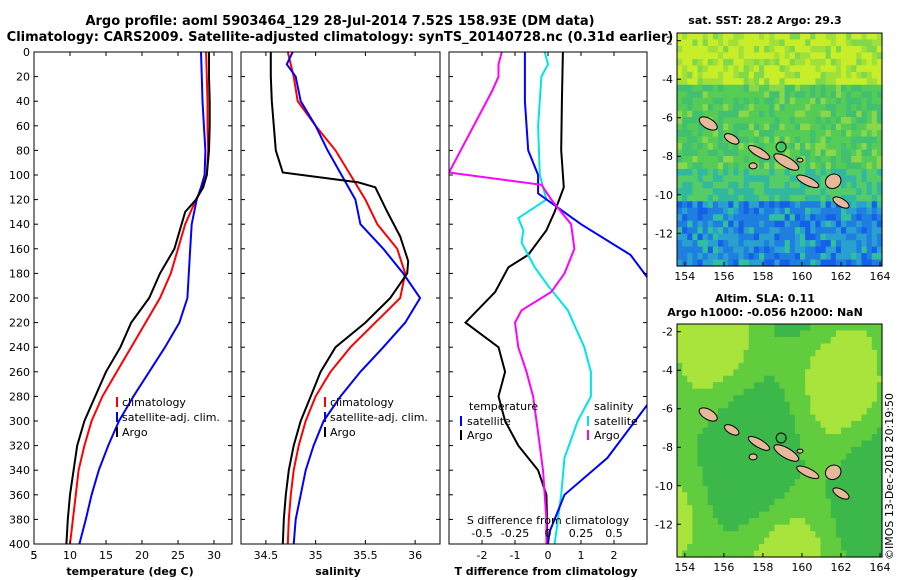 The width and height of the screenshot is (900, 580). I want to click on map-y-tick-label: -10, so click(664, 486).